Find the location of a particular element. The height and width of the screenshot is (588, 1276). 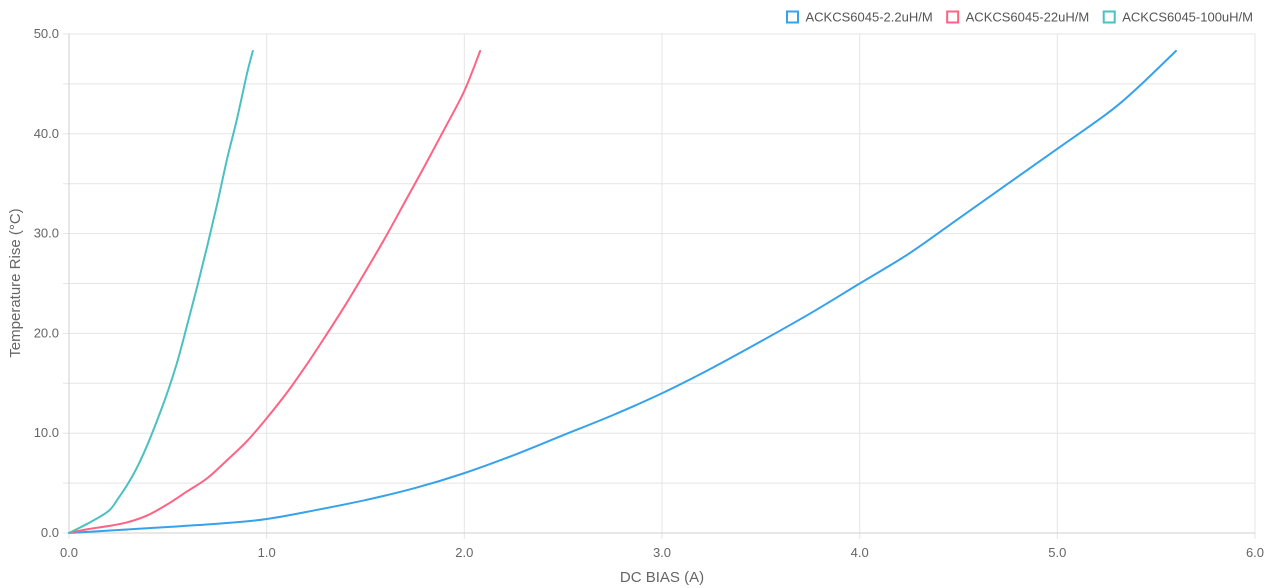

x-tick-label: 1.0 is located at coordinates (267, 552).